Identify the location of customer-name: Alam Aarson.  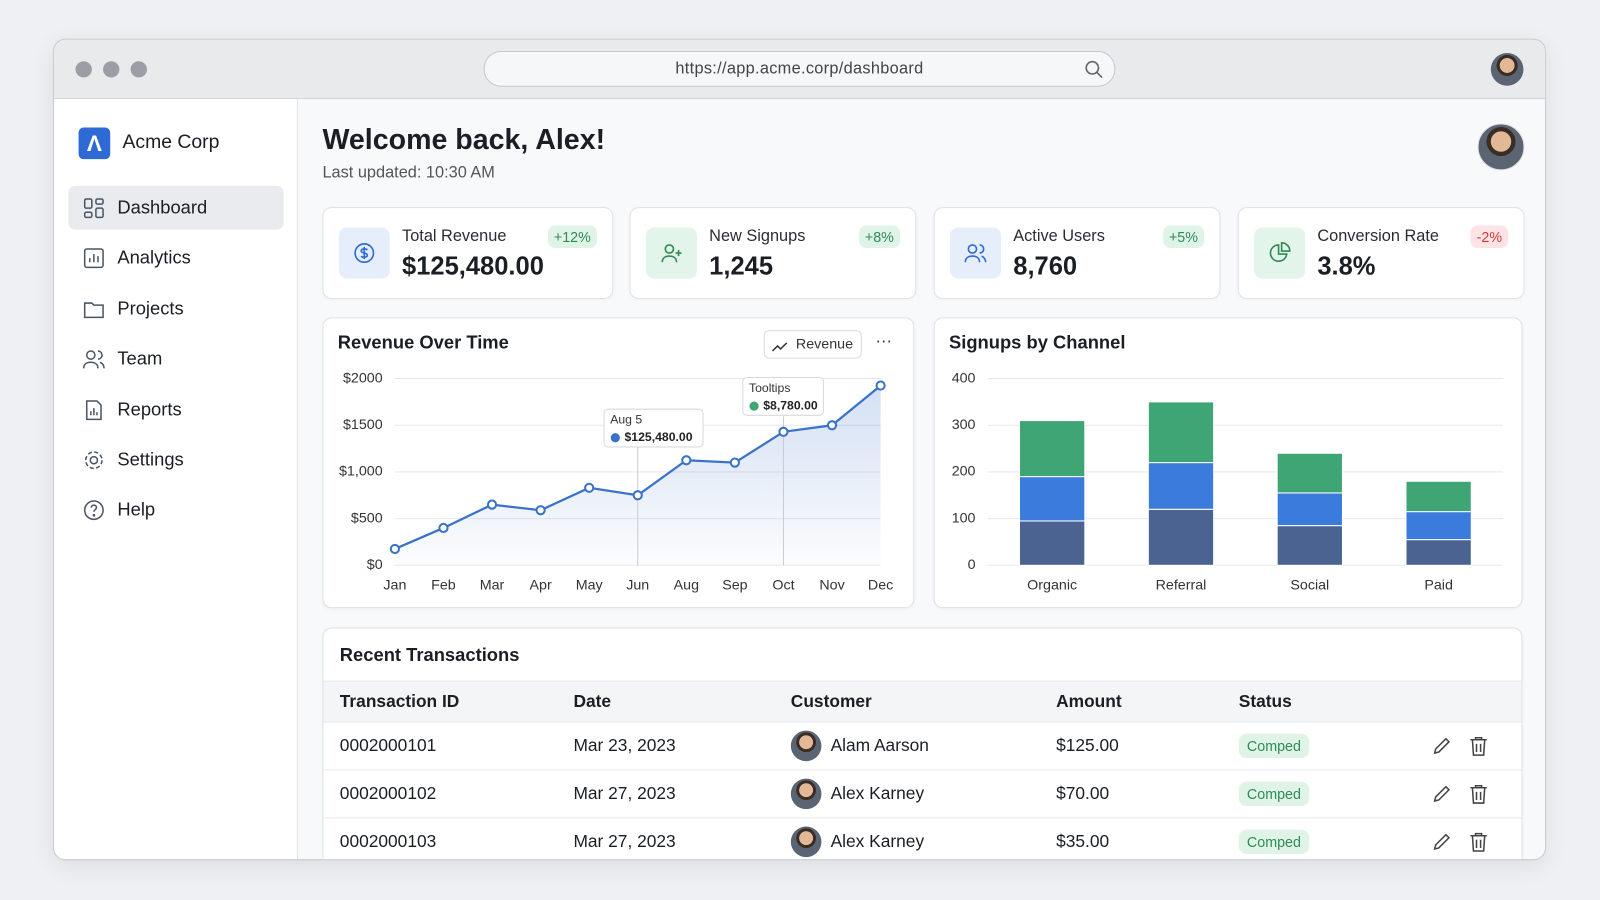
(879, 745).